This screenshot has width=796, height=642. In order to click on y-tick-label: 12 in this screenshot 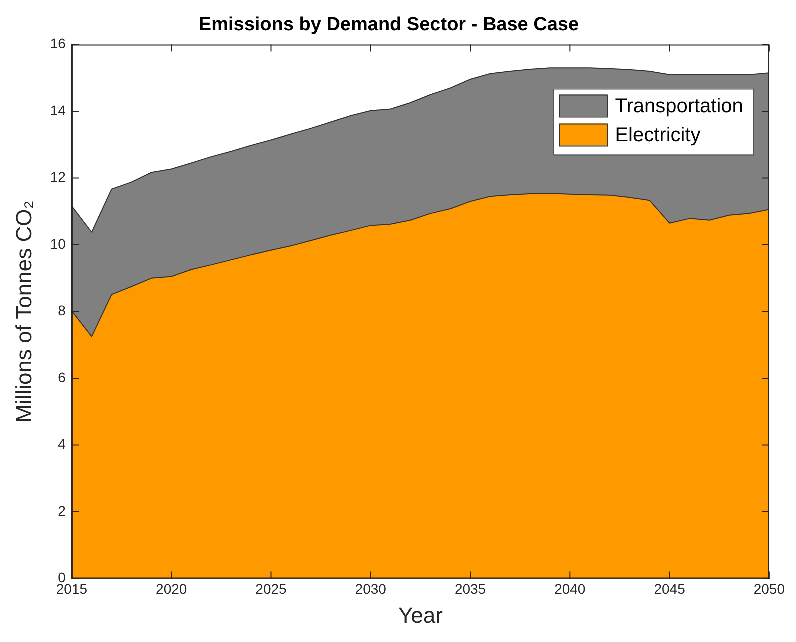, I will do `click(58, 177)`.